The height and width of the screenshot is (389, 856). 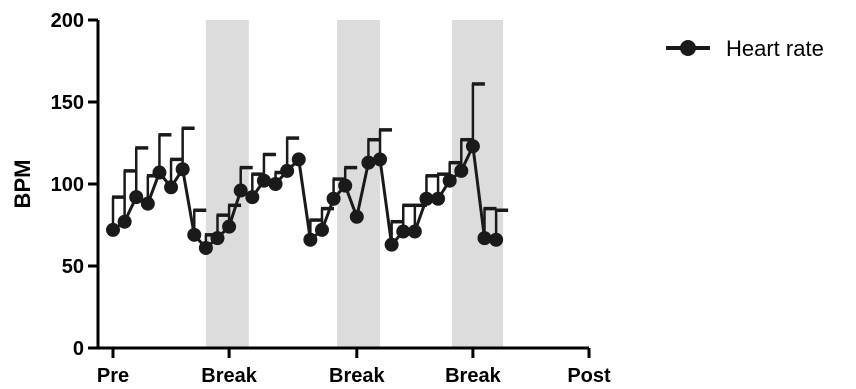 What do you see at coordinates (67, 21) in the screenshot?
I see `y-tick-label-200: 200` at bounding box center [67, 21].